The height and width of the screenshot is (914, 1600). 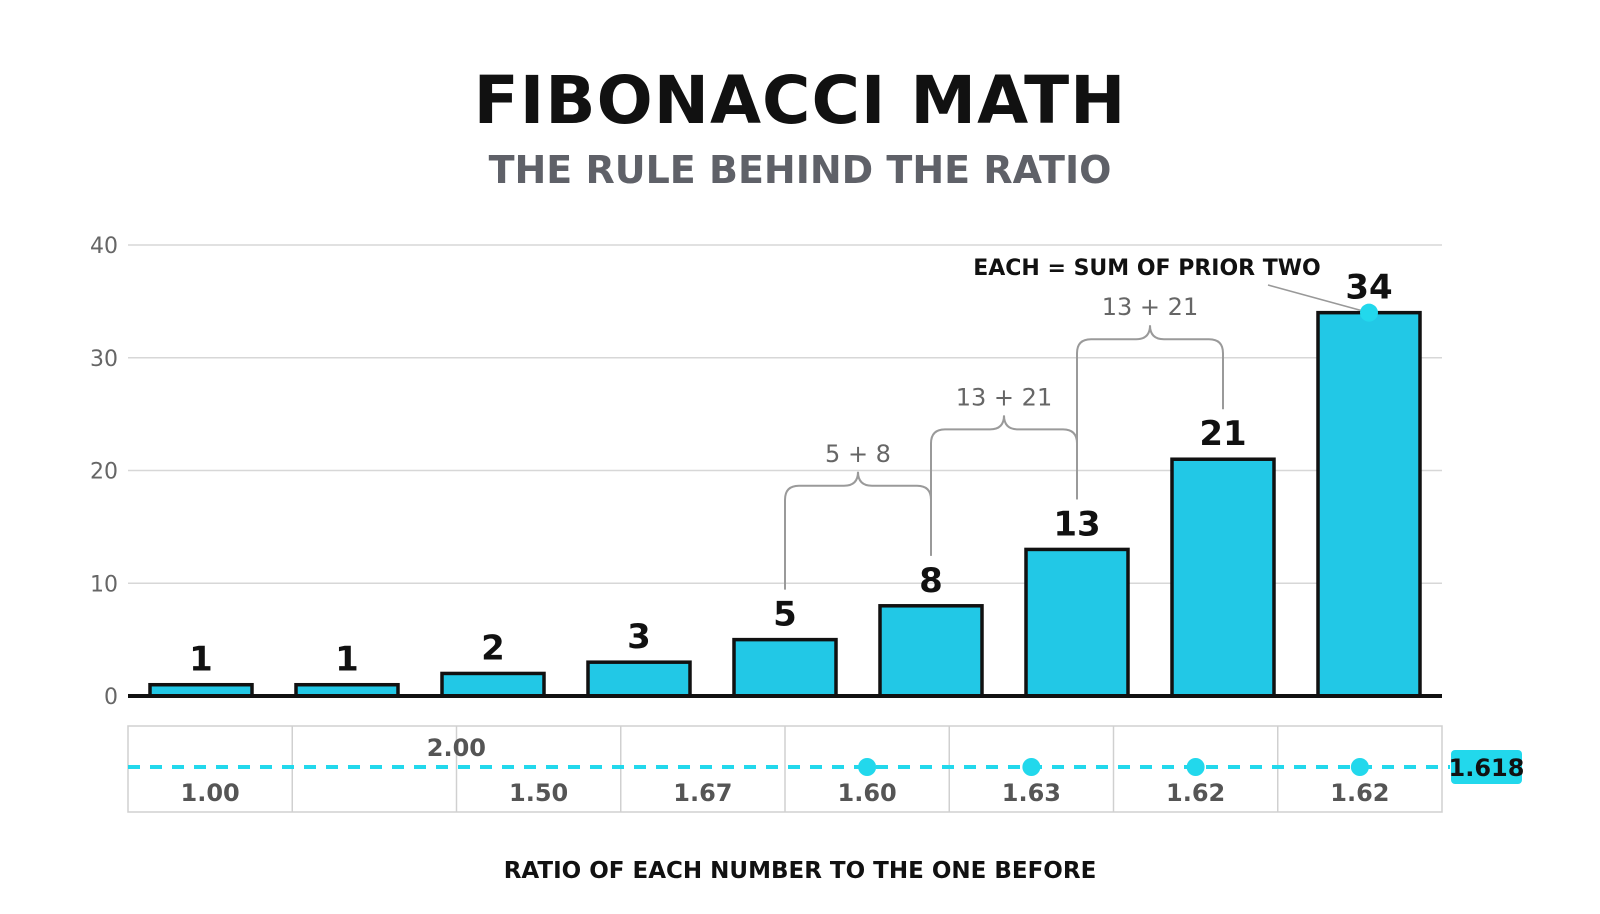 I want to click on ratio-value: 1.60, so click(x=867, y=793).